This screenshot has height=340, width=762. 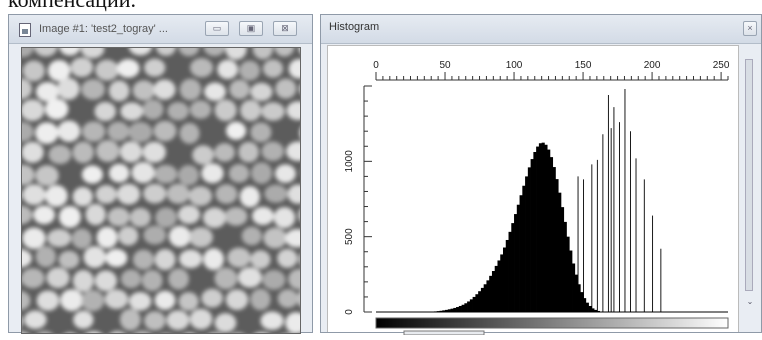 I want to click on image-document-icon, so click(x=25, y=30).